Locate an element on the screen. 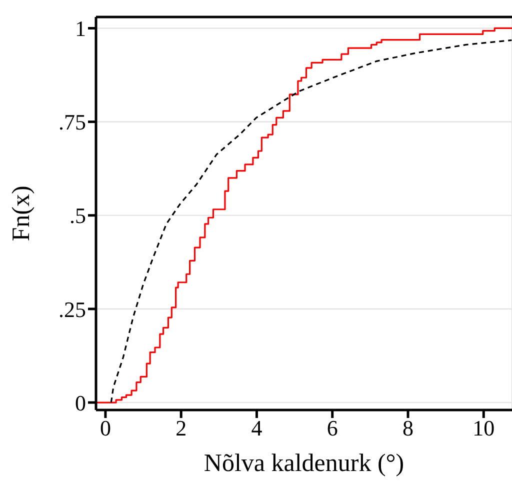 This screenshot has width=512, height=481. x-tick-label: 8 is located at coordinates (408, 428).